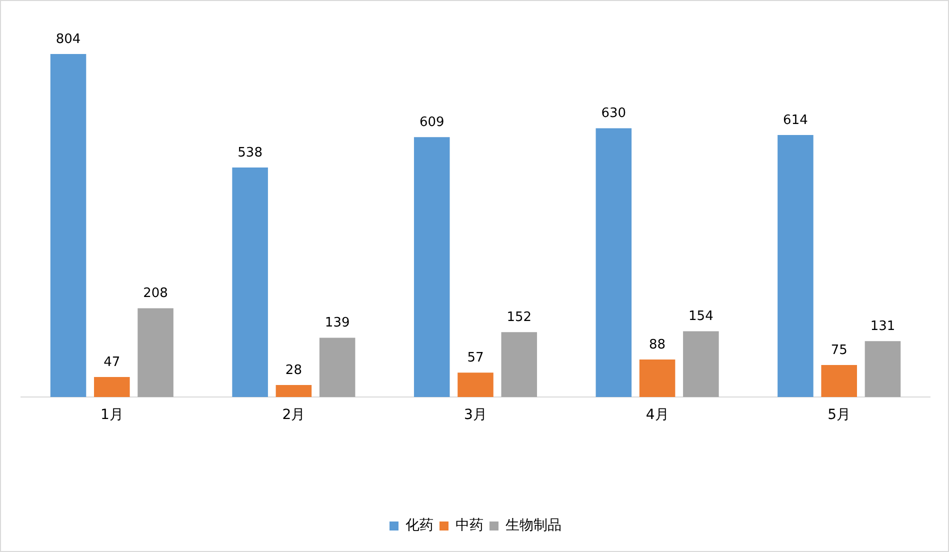 The width and height of the screenshot is (949, 552). I want to click on x-tick-label: 3月, so click(475, 415).